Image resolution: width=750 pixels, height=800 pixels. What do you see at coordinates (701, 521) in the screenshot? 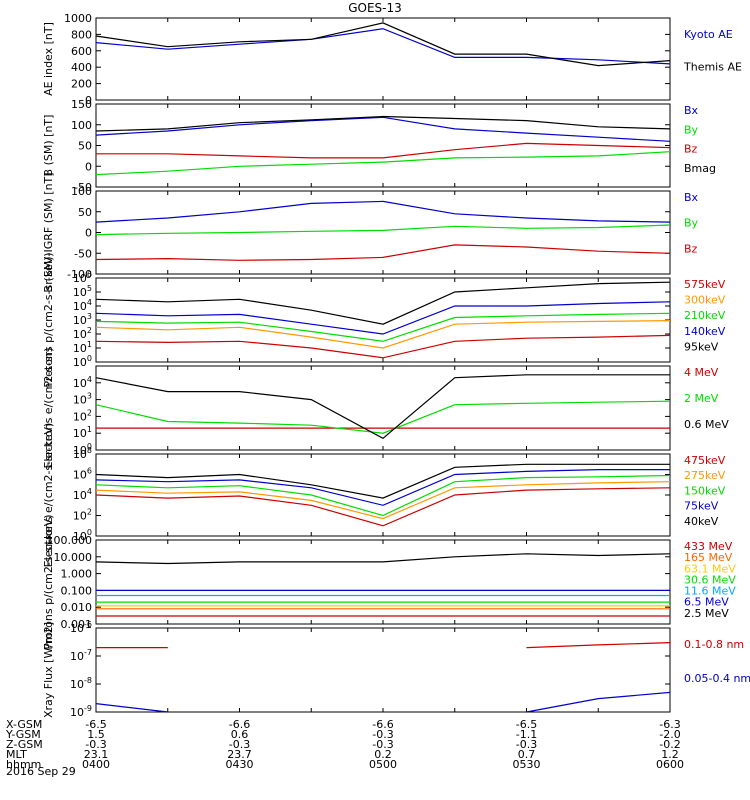
I see `legend-entry: 40keV` at bounding box center [701, 521].